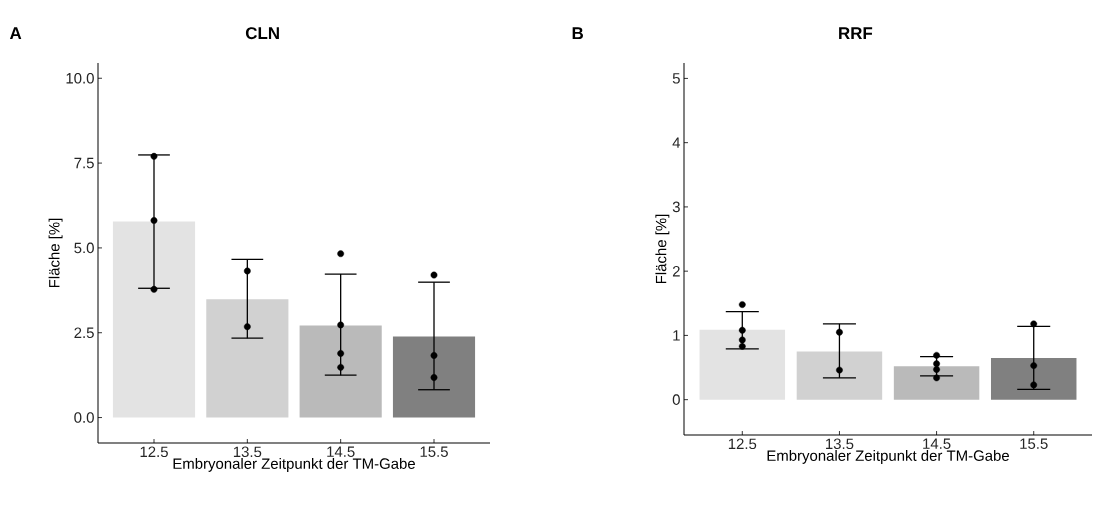 This screenshot has width=1095, height=506. I want to click on text: A, so click(15, 33).